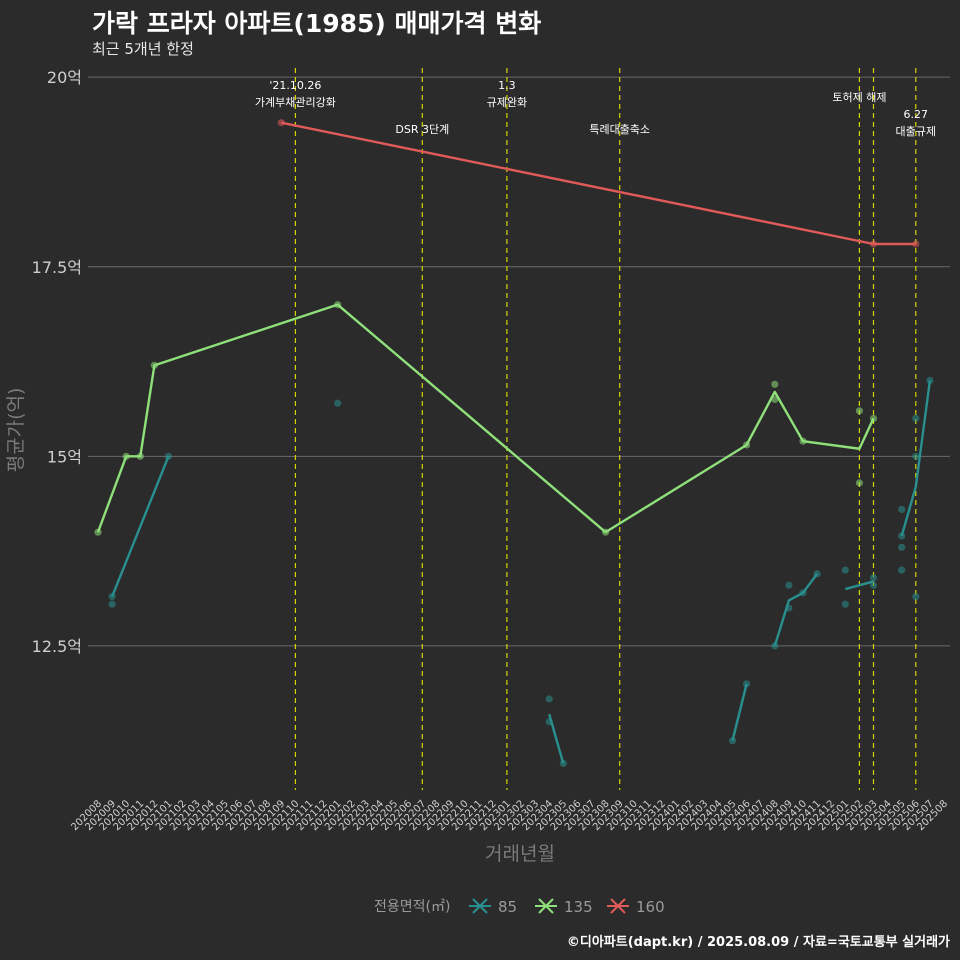 The image size is (960, 960). What do you see at coordinates (57, 362) in the screenshot?
I see `y-axis: 12.5억 15억 17.5억 20억` at bounding box center [57, 362].